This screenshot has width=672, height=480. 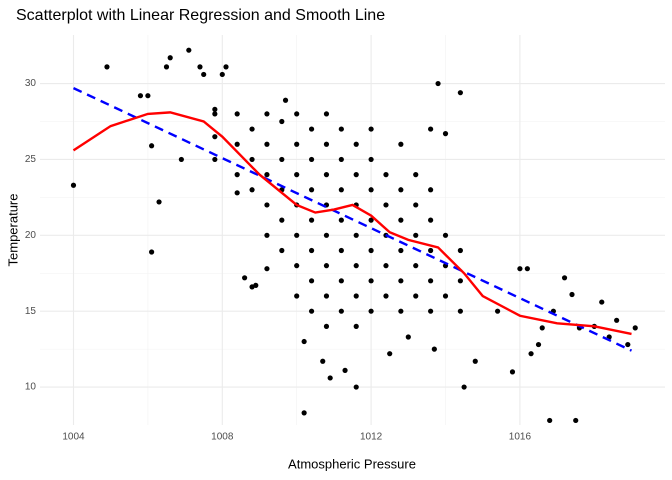 I want to click on x-tick-label: 1008, so click(x=222, y=437).